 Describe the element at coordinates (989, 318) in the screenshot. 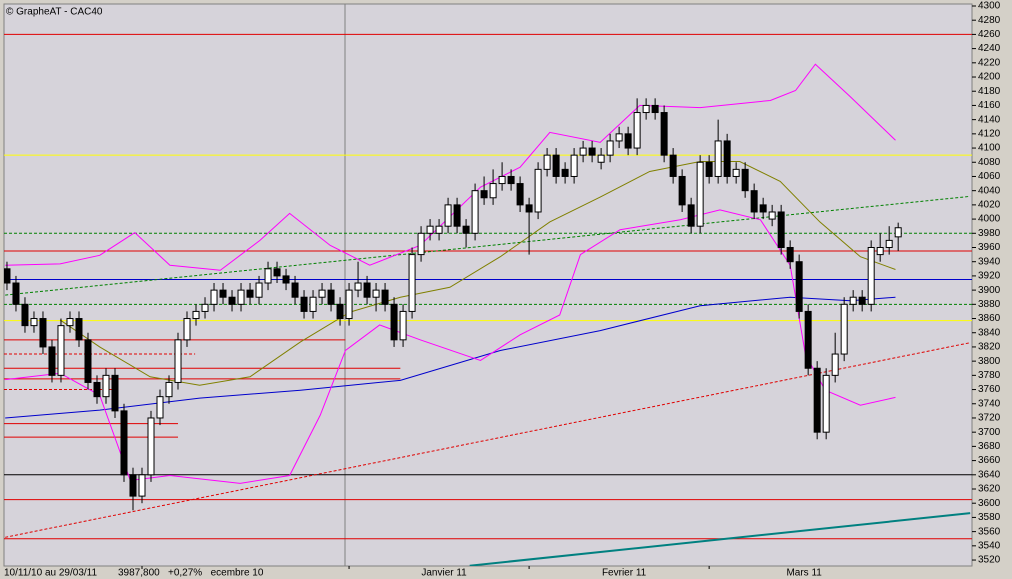

I see `y-tick-label: 3860` at that location.